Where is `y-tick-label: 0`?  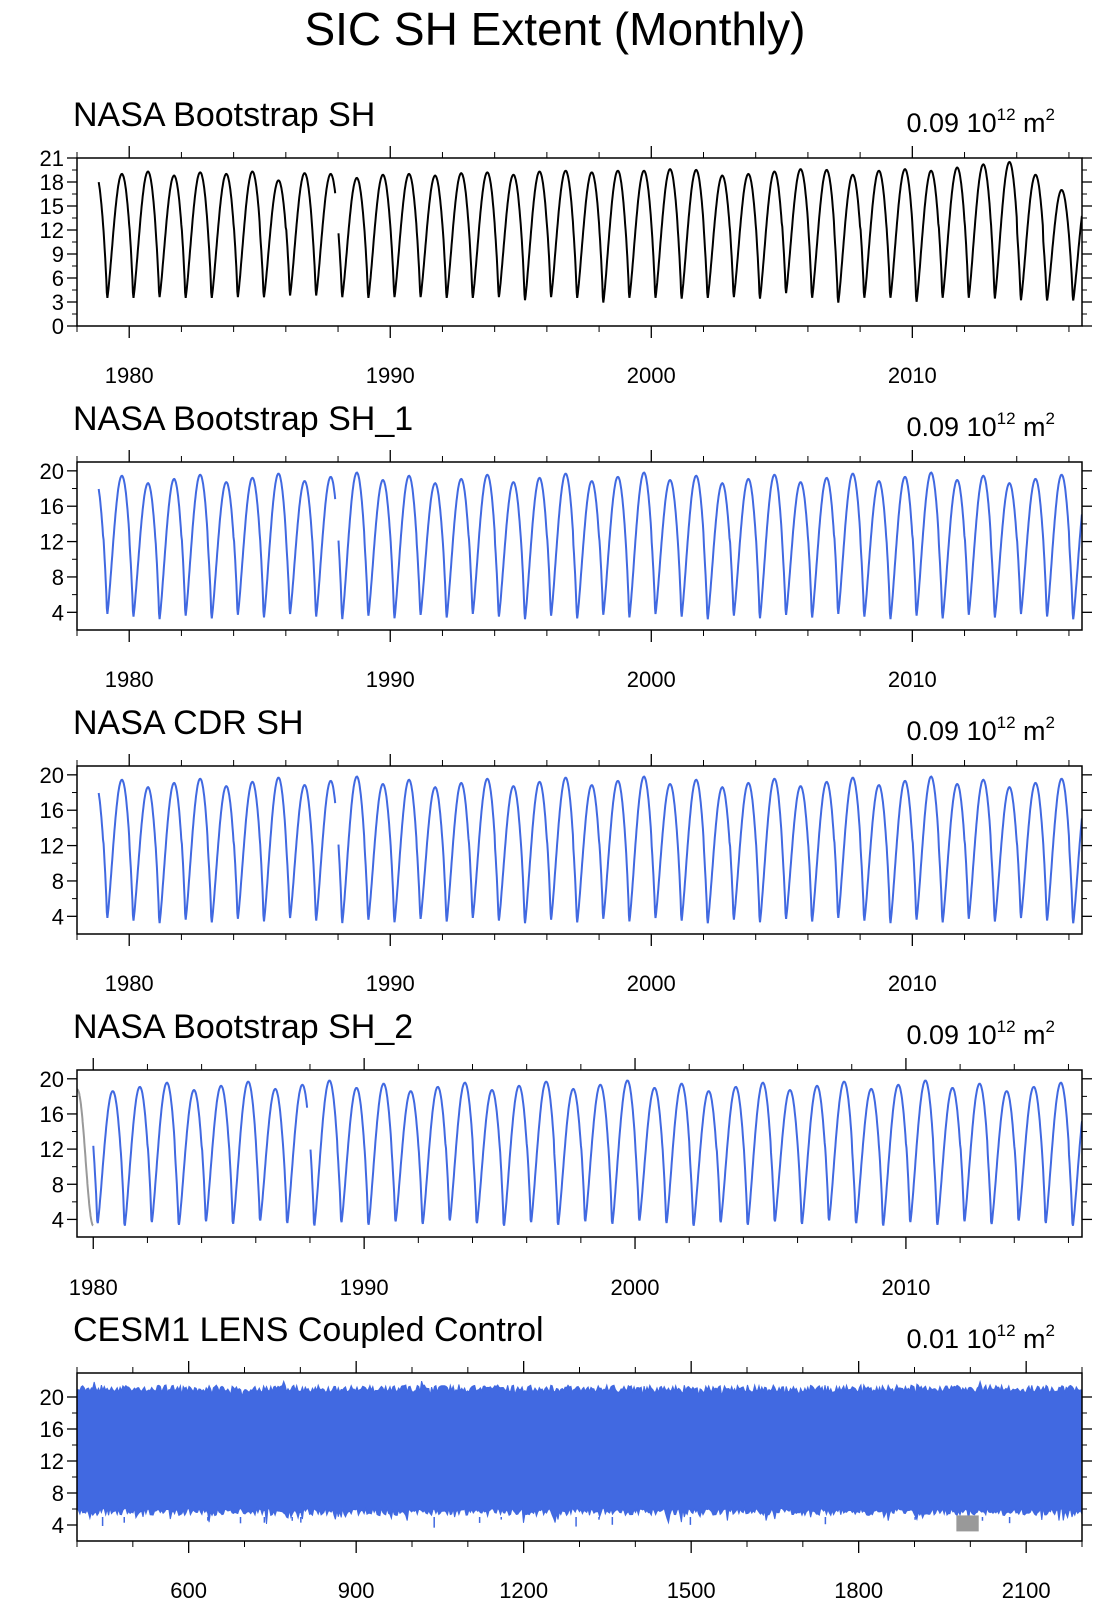 y-tick-label: 0 is located at coordinates (58, 326).